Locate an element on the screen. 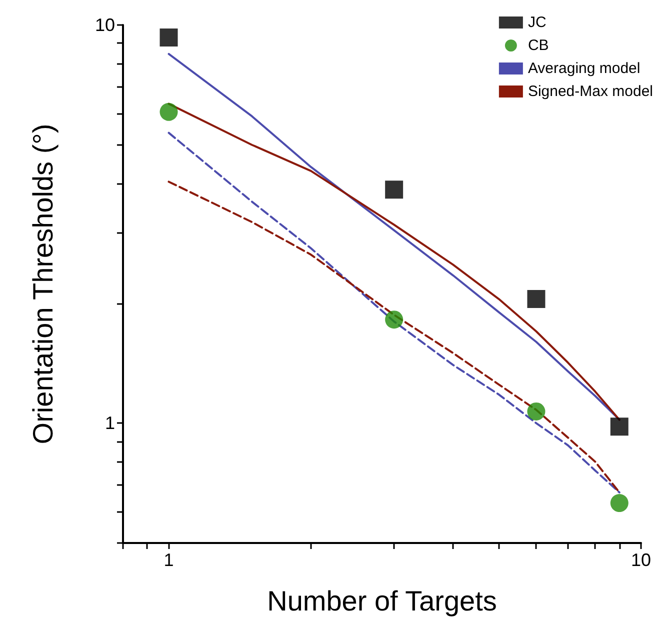 The image size is (658, 627). legend-label: CB is located at coordinates (538, 45).